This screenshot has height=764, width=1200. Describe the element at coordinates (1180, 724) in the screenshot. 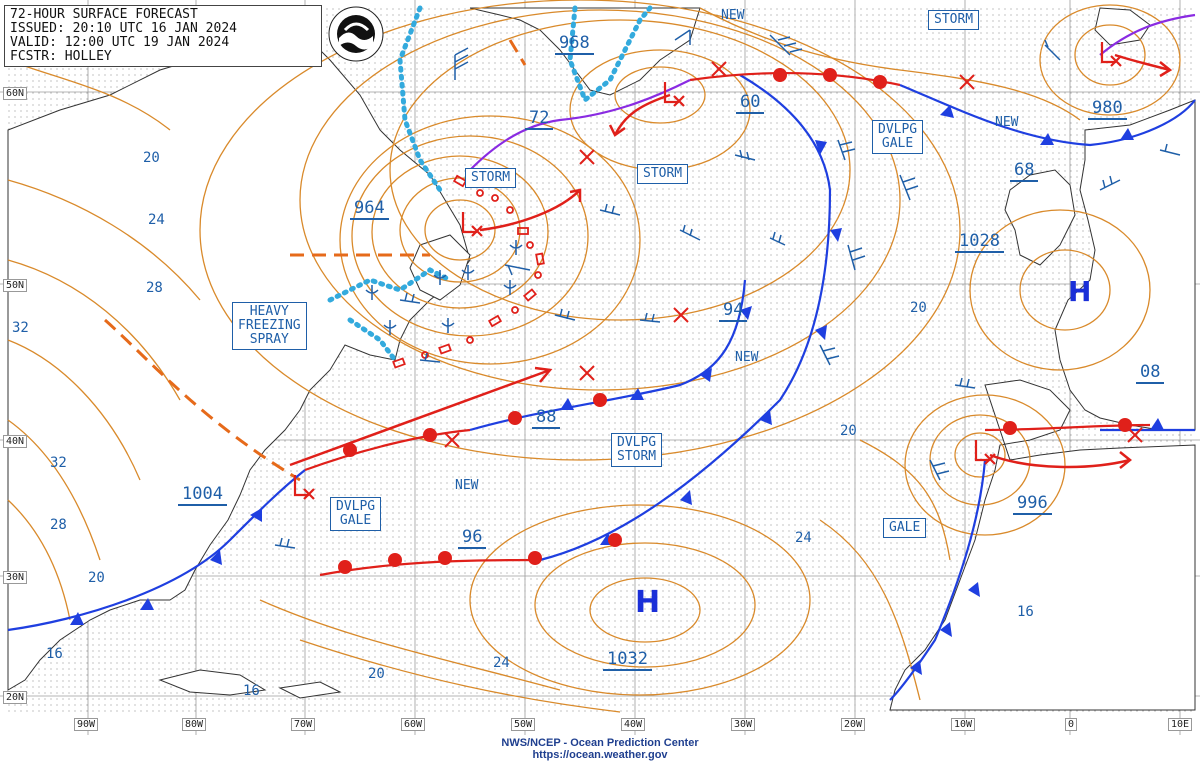

I see `lon-label-10e: 10E` at that location.